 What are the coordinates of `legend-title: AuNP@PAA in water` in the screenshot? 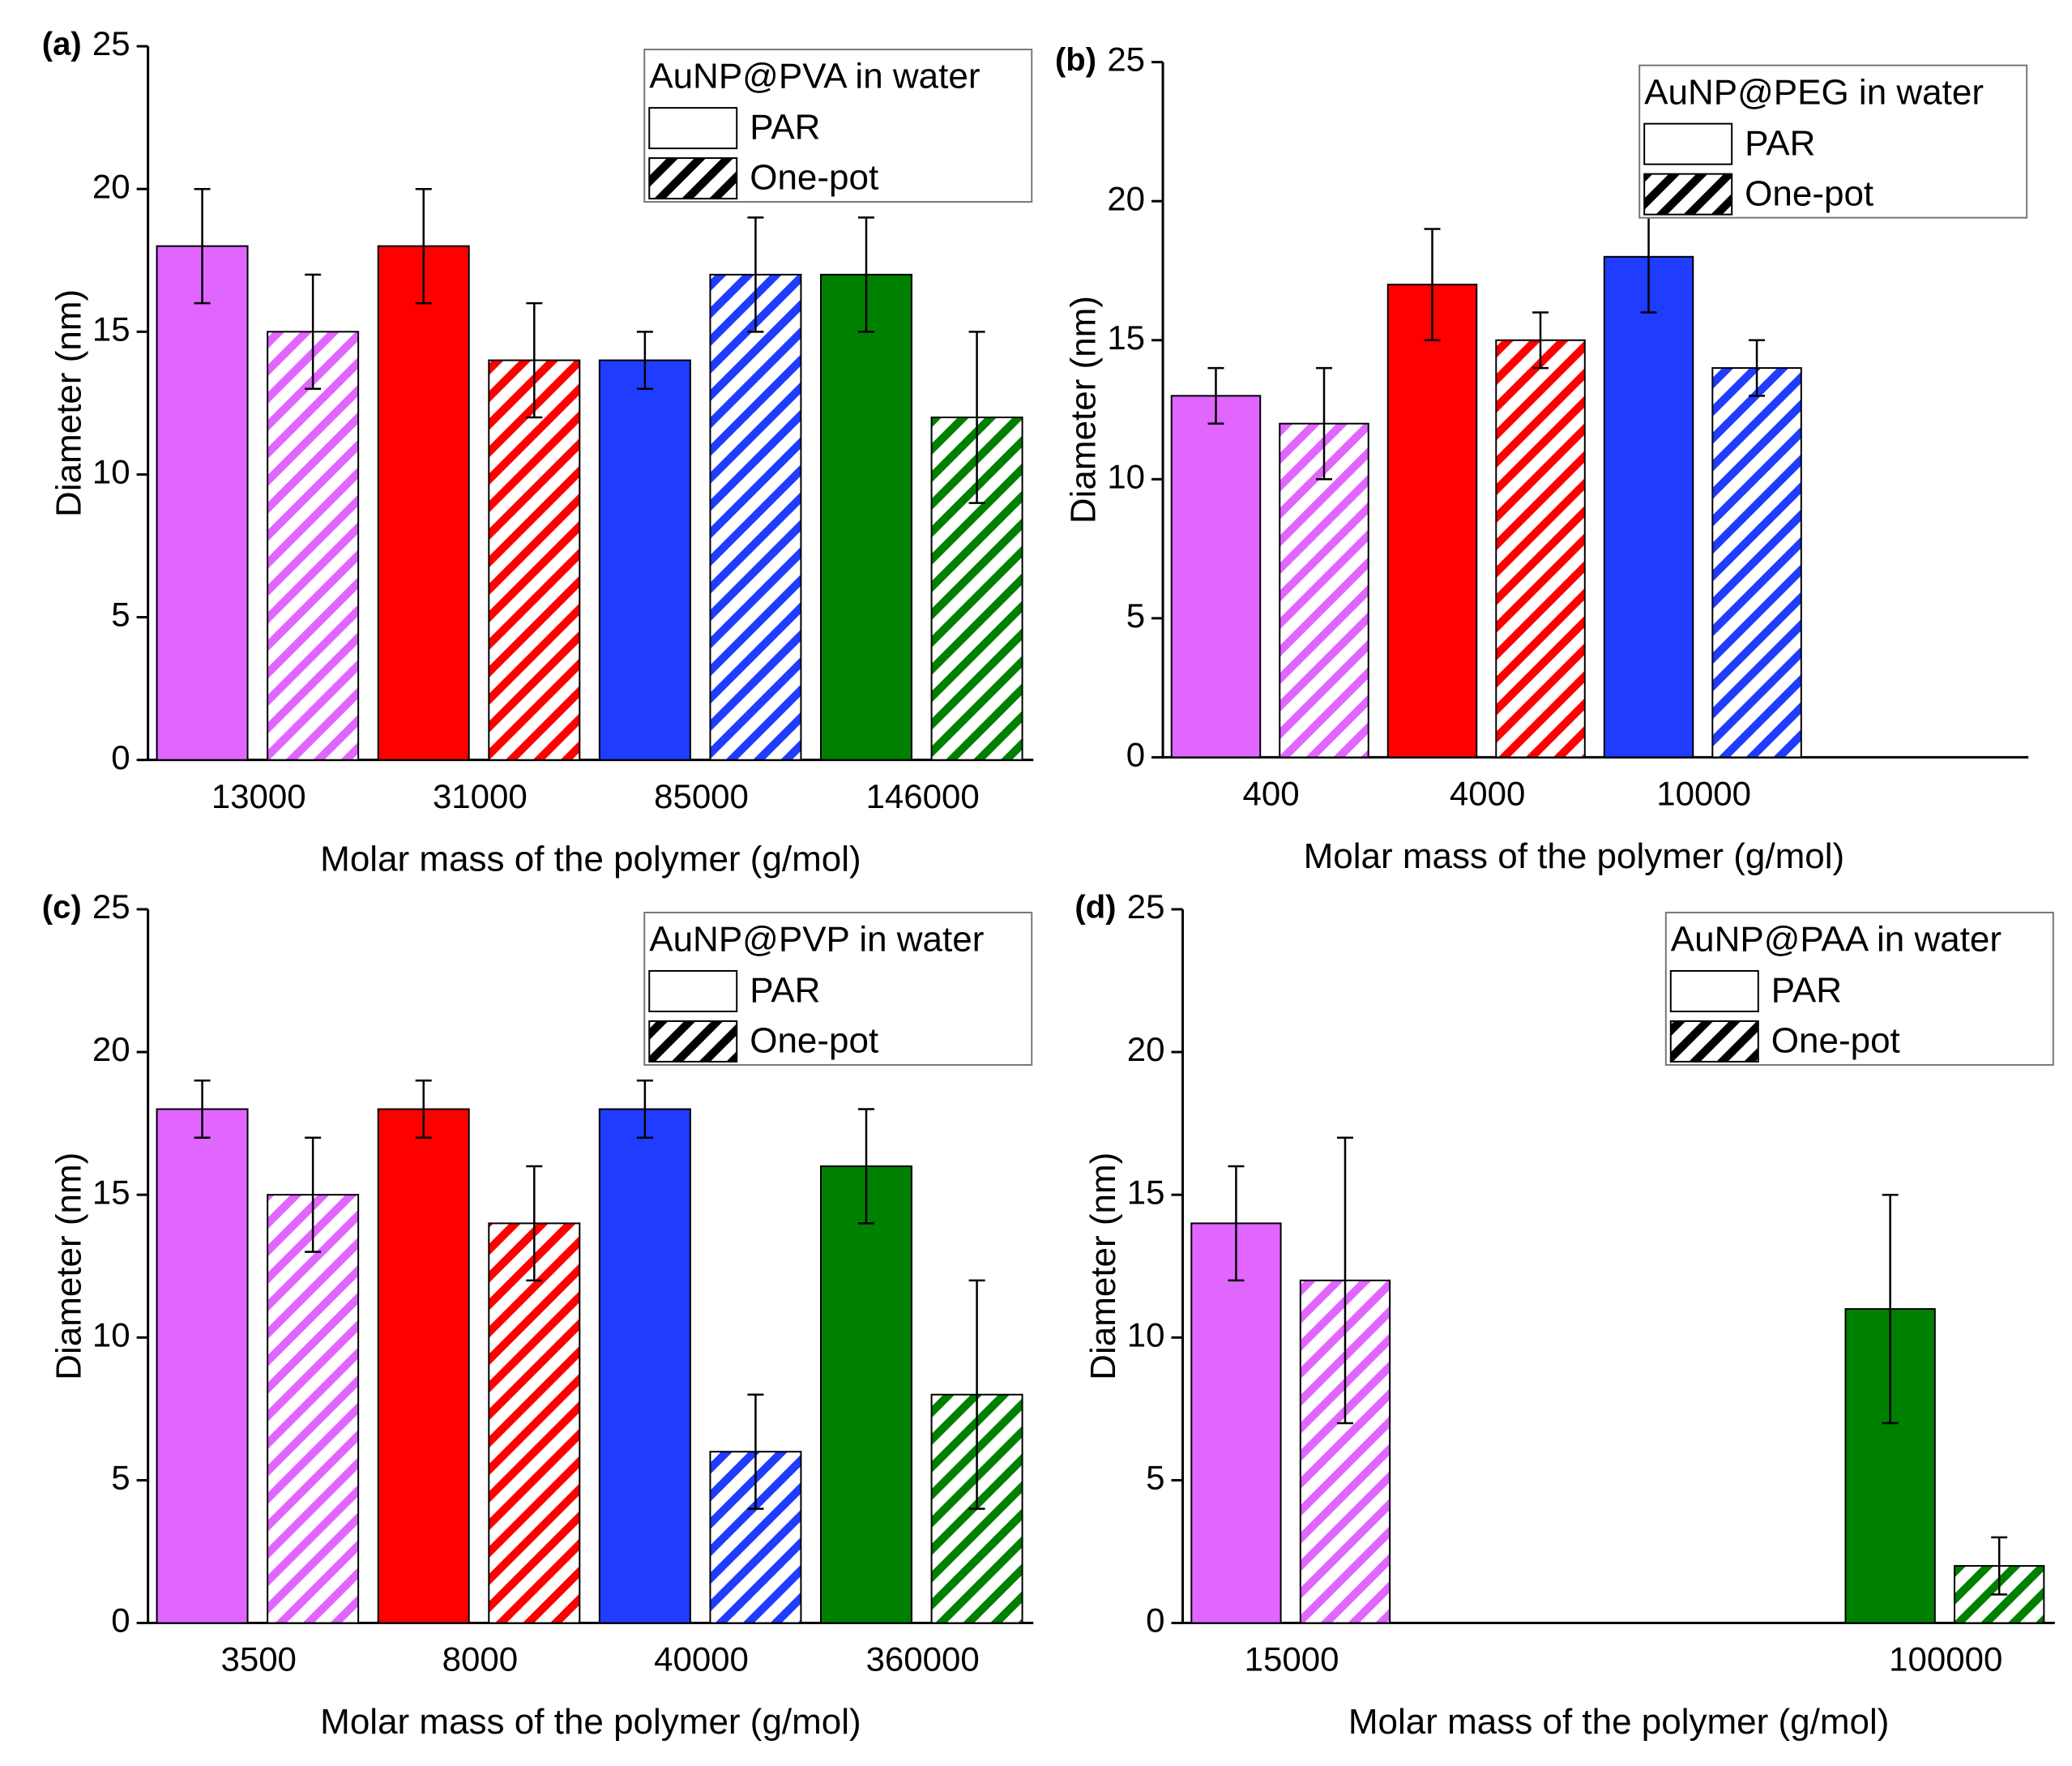 It's located at (1836, 940).